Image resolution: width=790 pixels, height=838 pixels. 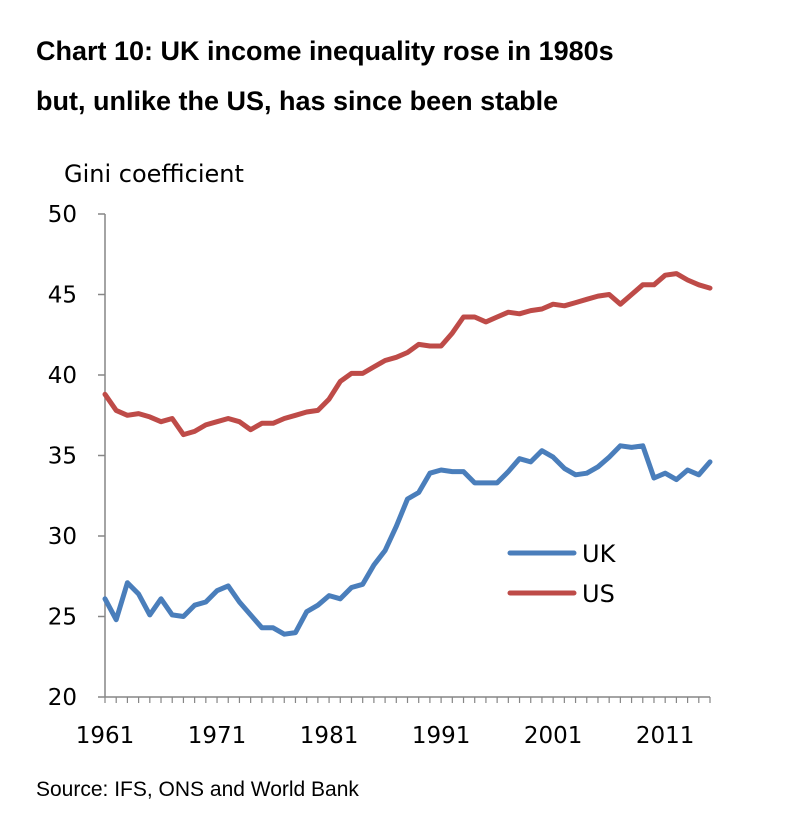 I want to click on legend-label-us: US, so click(x=598, y=594).